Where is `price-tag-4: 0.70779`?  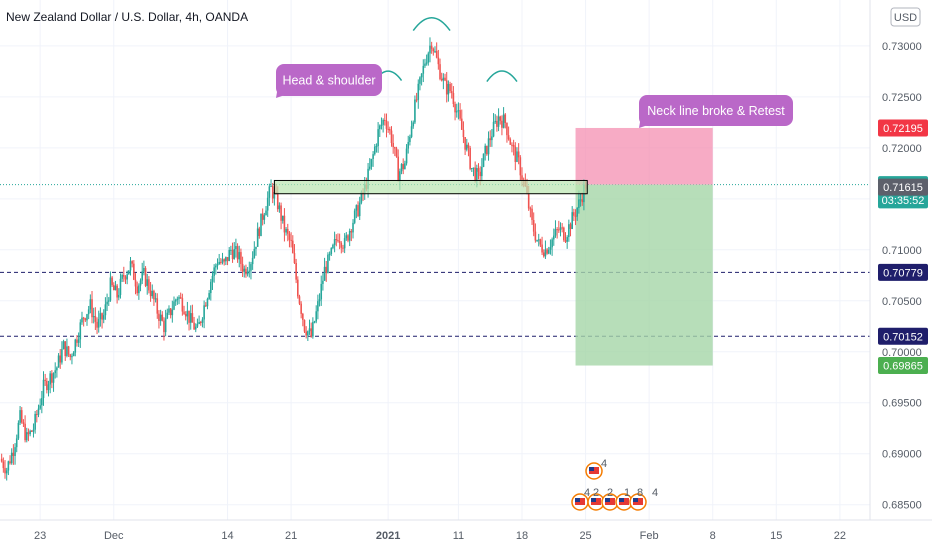
price-tag-4: 0.70779 is located at coordinates (903, 272).